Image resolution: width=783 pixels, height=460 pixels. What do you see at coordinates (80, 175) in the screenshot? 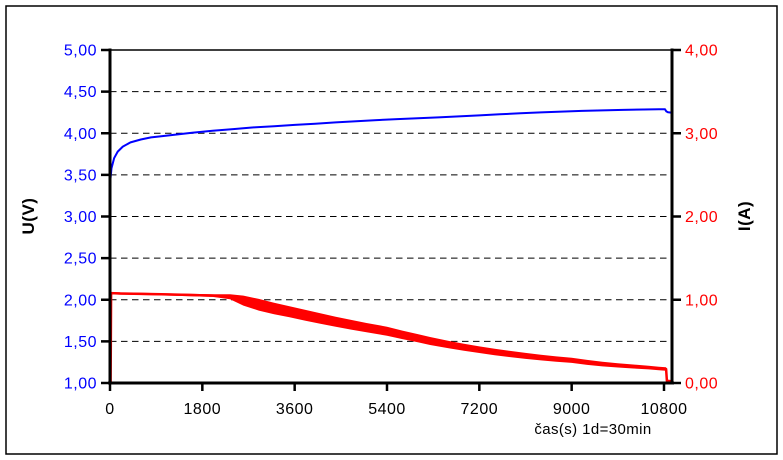
I see `left-tick-label: 3,50` at bounding box center [80, 175].